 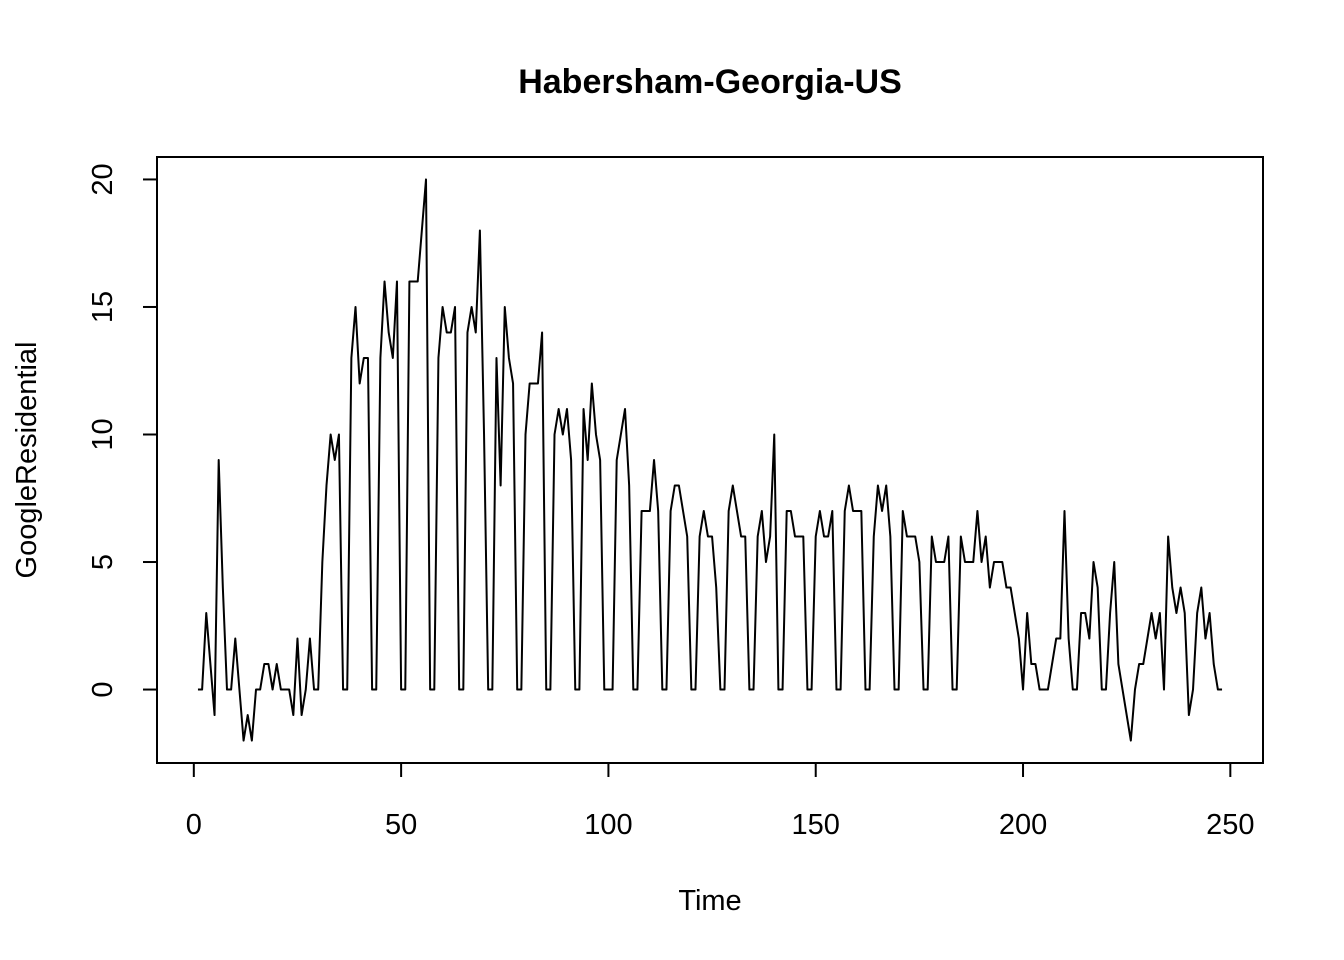 I want to click on y-tick-label: 0, so click(x=103, y=689).